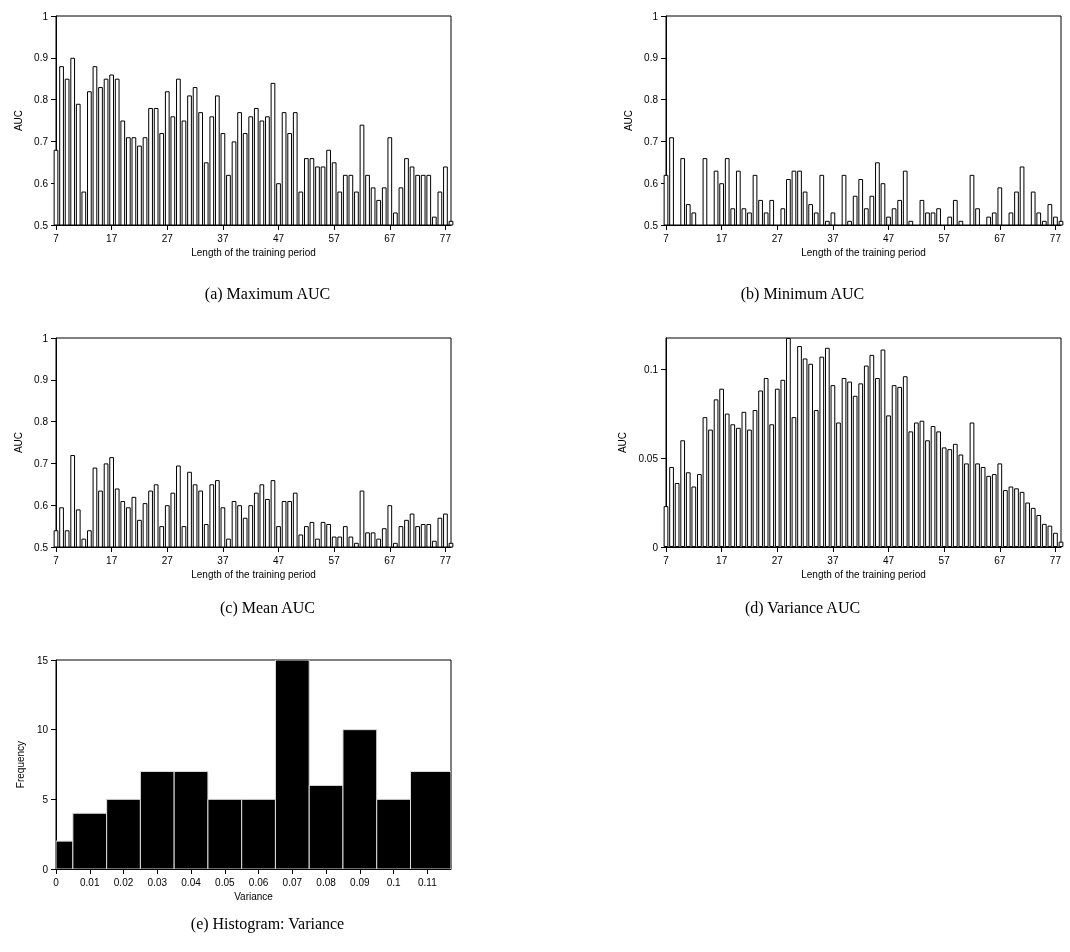 This screenshot has width=1070, height=952. I want to click on y-tick-label: 0.1, so click(651, 369).